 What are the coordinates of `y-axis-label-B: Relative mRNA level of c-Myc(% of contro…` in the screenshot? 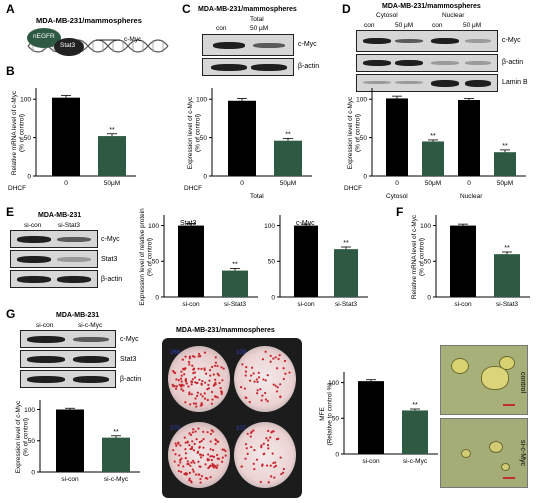 It's located at (18, 132).